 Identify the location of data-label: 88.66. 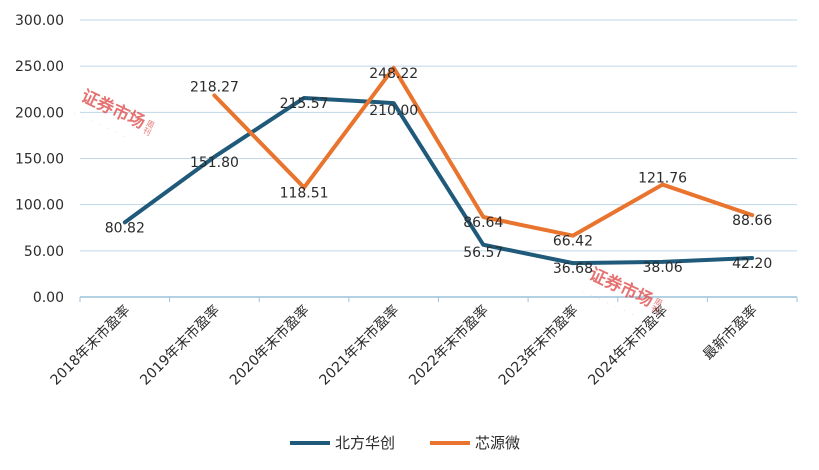
(752, 221).